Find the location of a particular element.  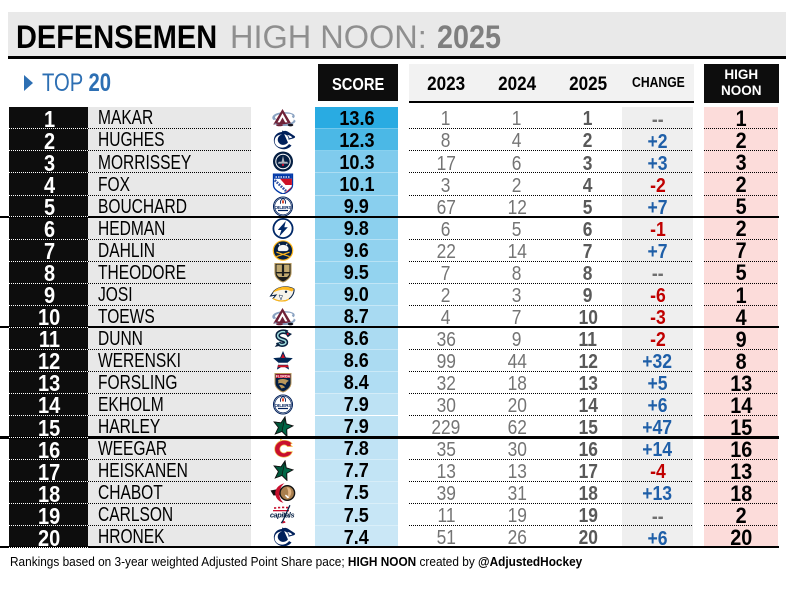

svg-text: capitals is located at coordinates (282, 515).